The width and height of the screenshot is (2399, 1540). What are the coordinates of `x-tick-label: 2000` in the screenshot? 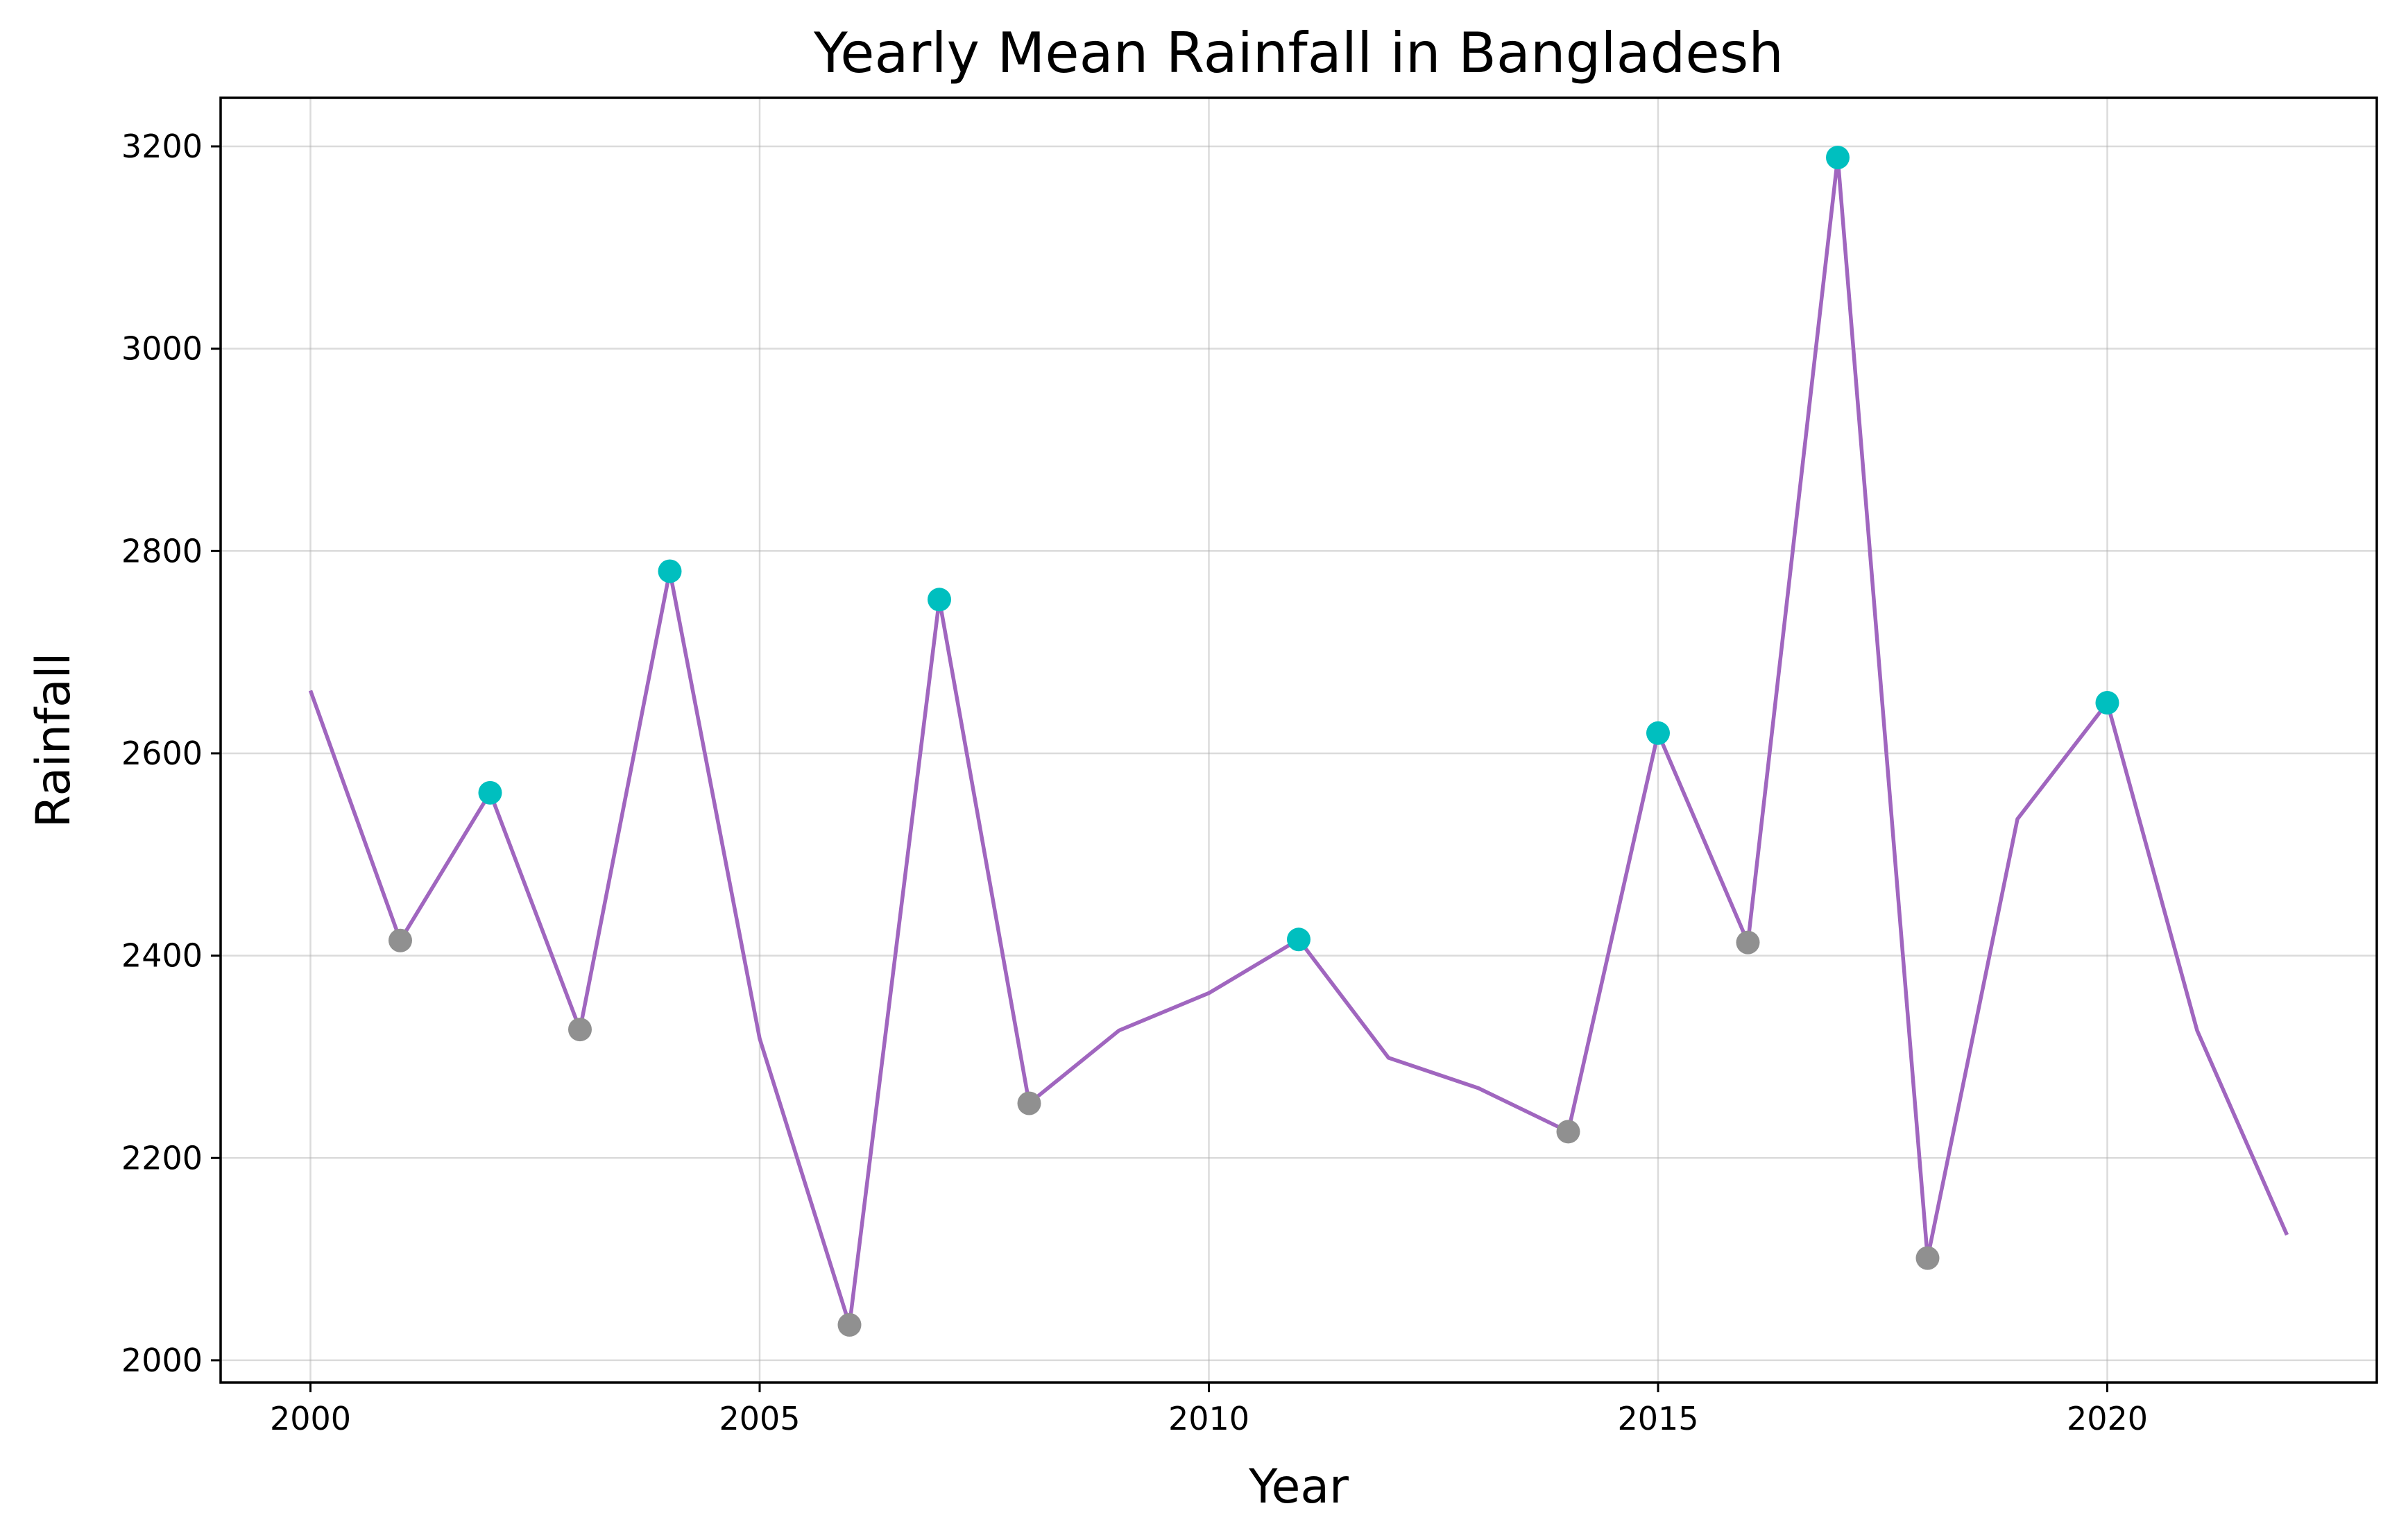 It's located at (310, 1418).